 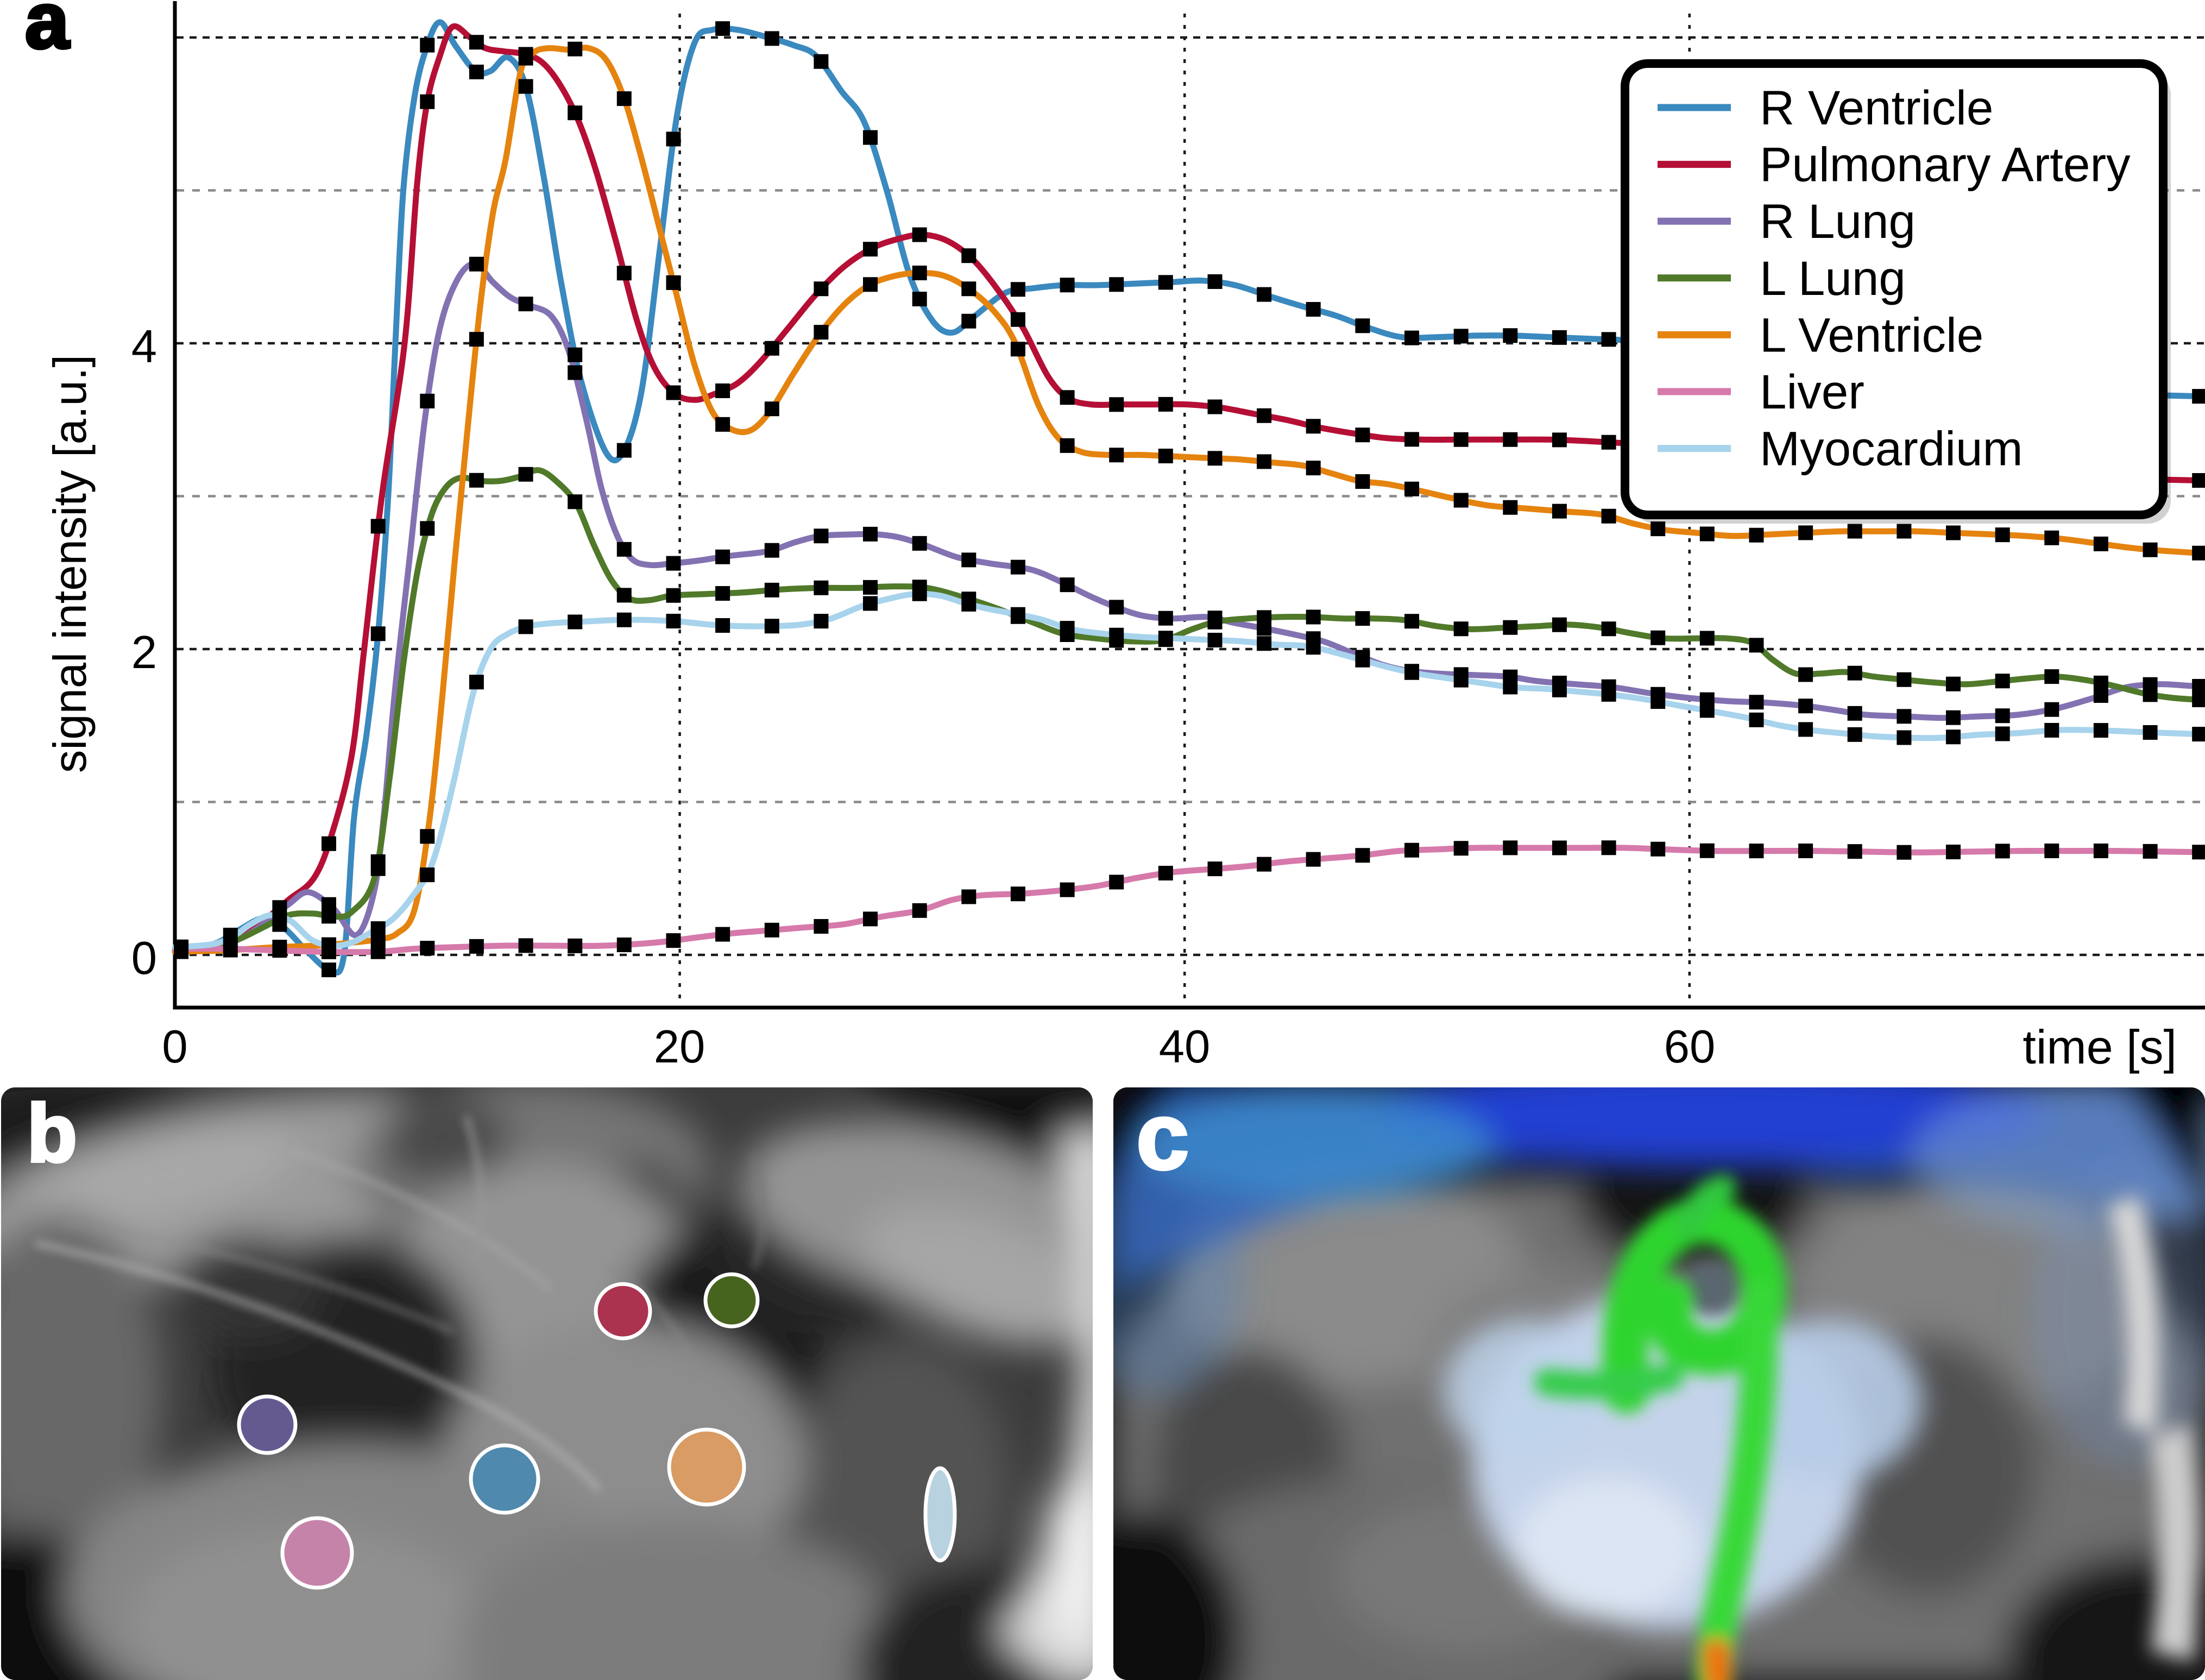 I want to click on svg-text: Myocardium, so click(x=1891, y=448).